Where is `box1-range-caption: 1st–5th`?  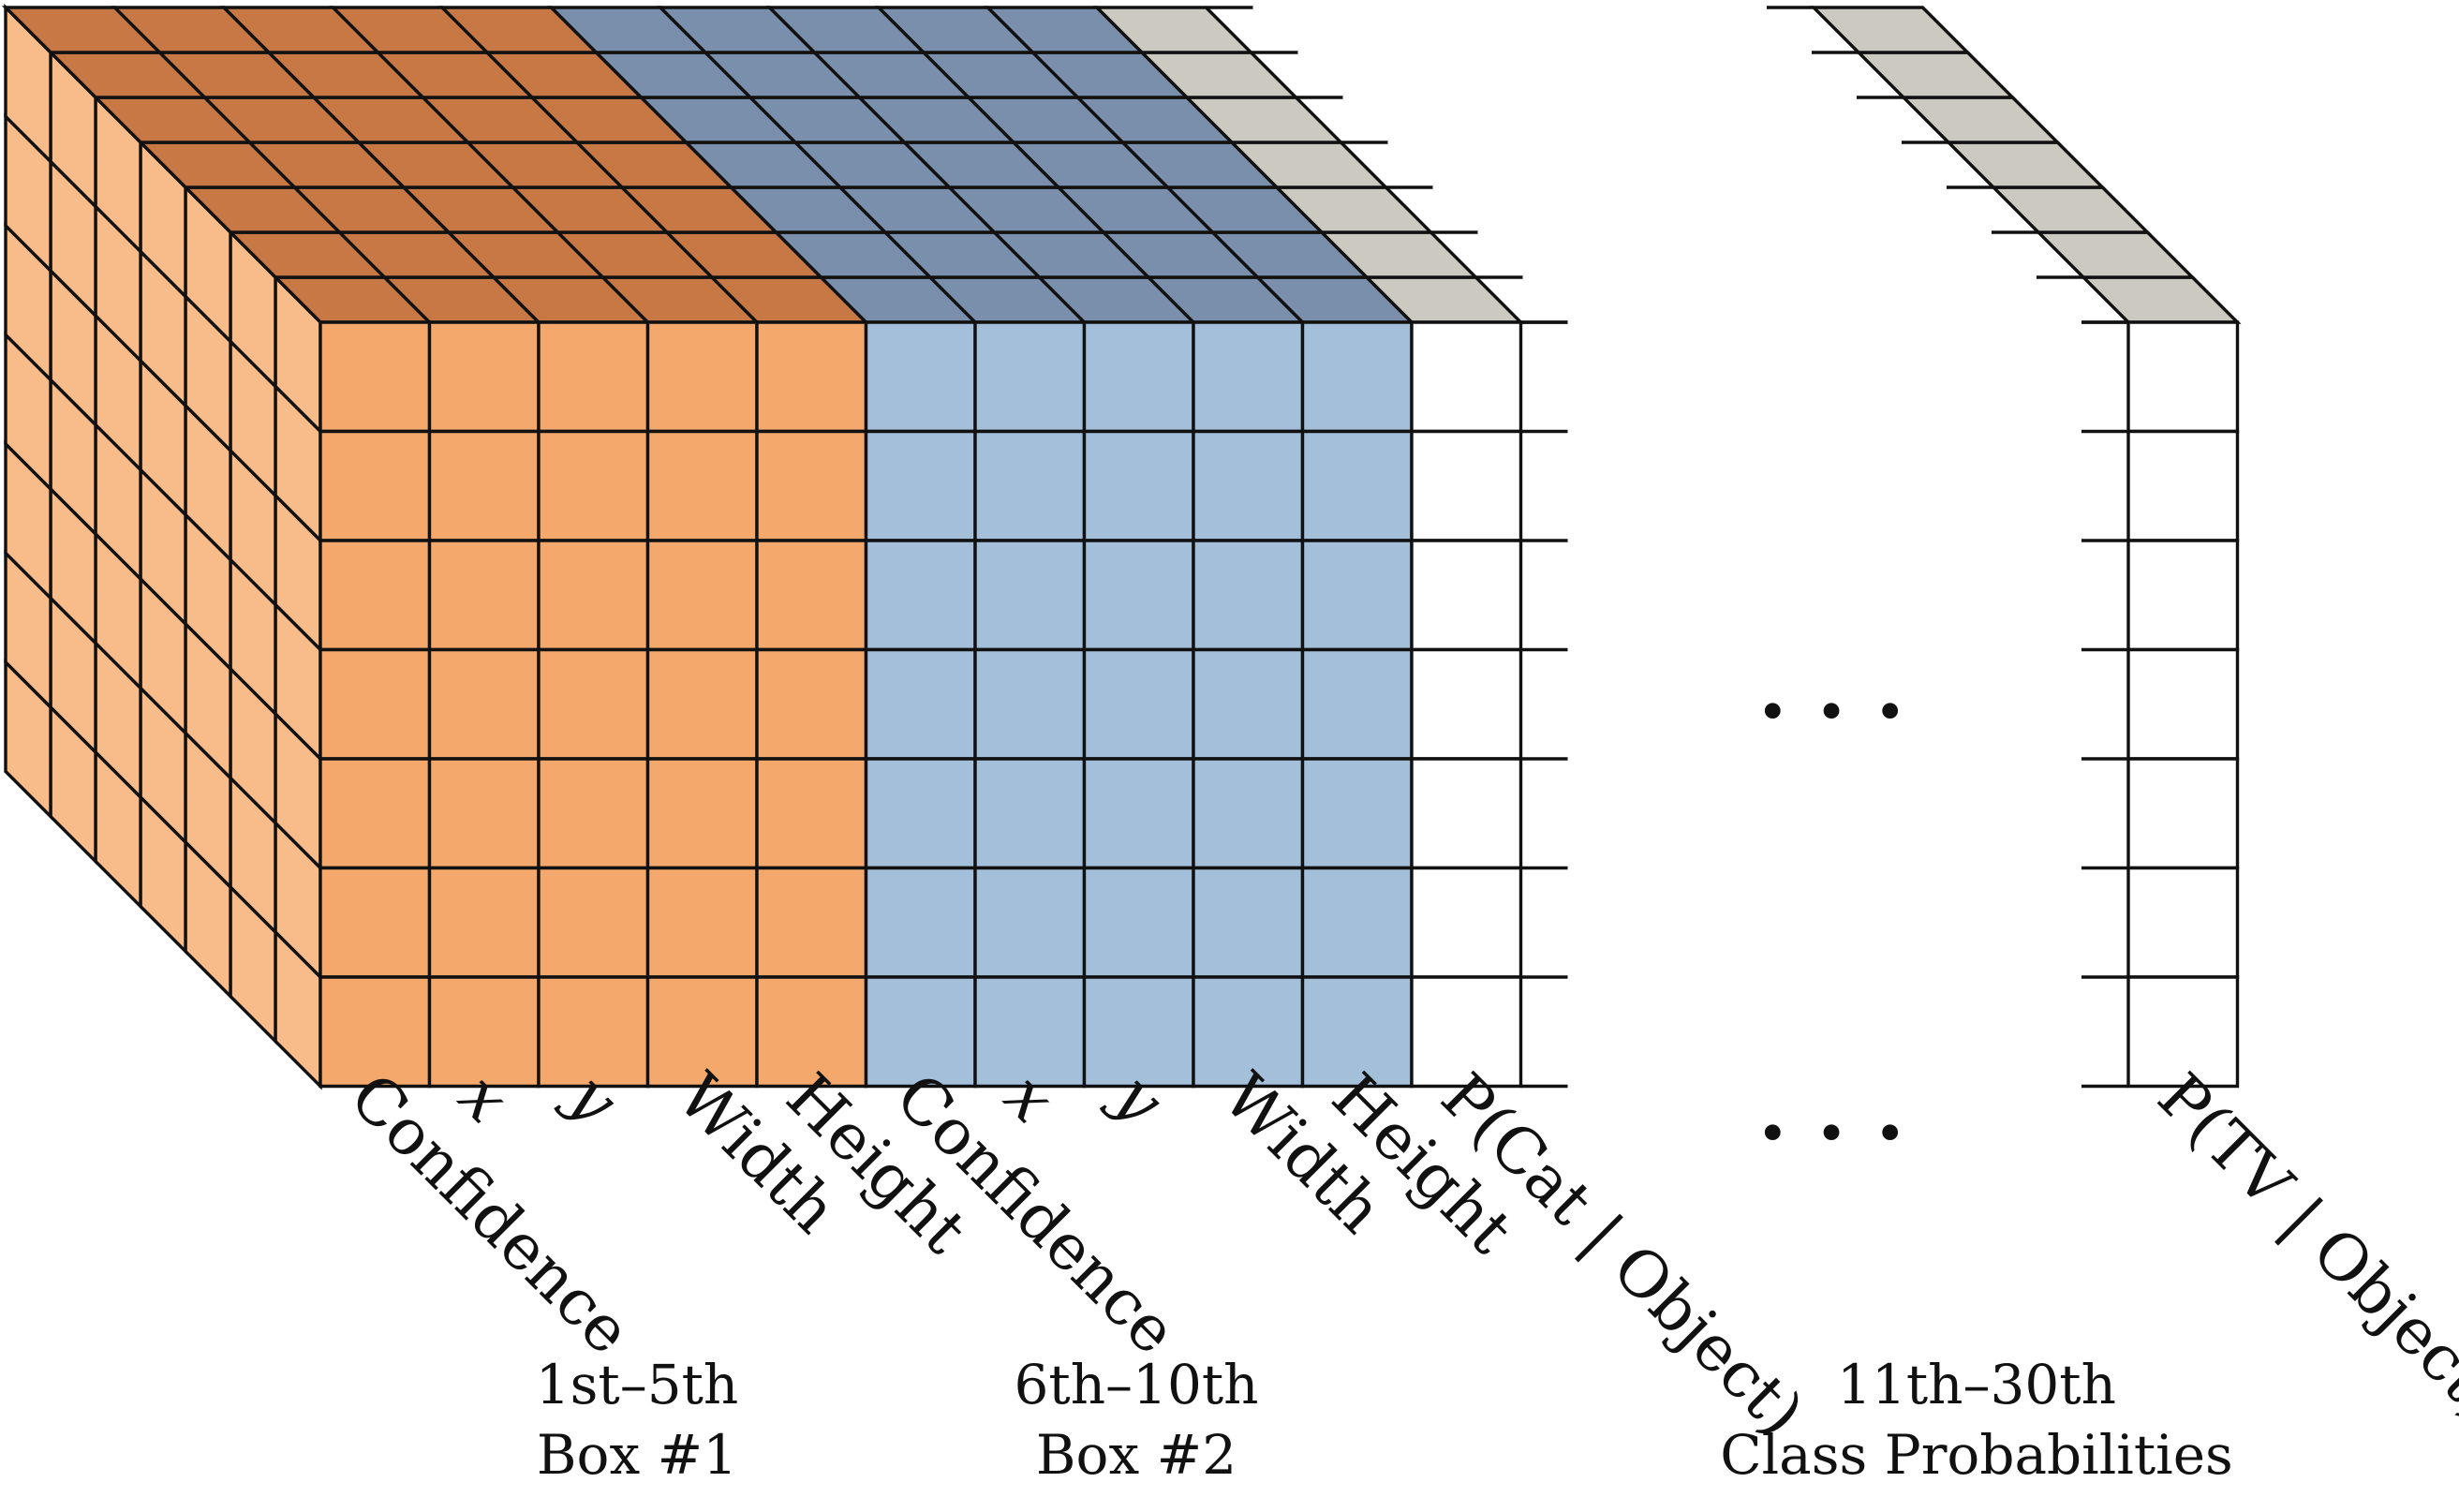
box1-range-caption: 1st–5th is located at coordinates (637, 1384).